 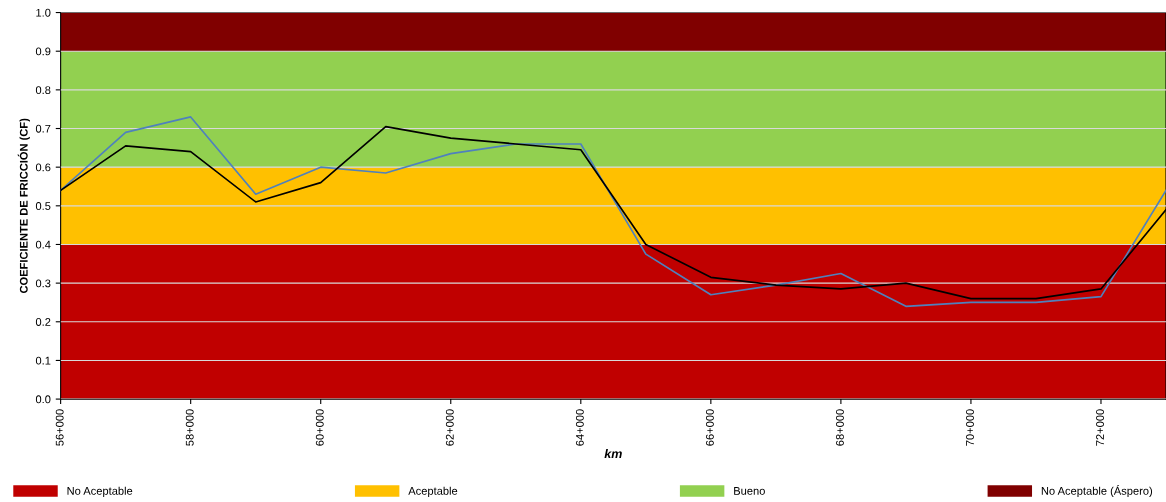 What do you see at coordinates (43, 167) in the screenshot?
I see `y-tick-label: 0.6` at bounding box center [43, 167].